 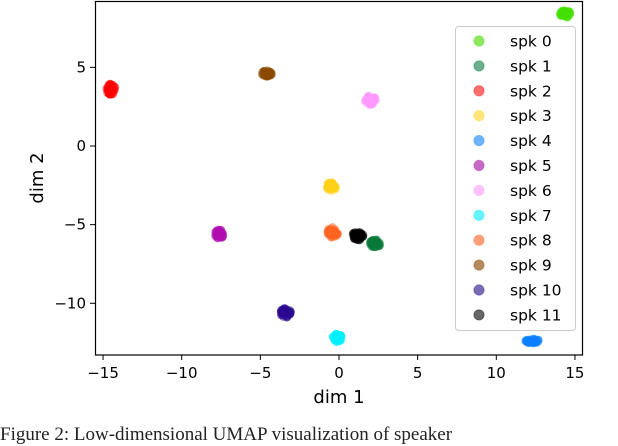 I want to click on legend-label: spk 1, so click(x=531, y=66).